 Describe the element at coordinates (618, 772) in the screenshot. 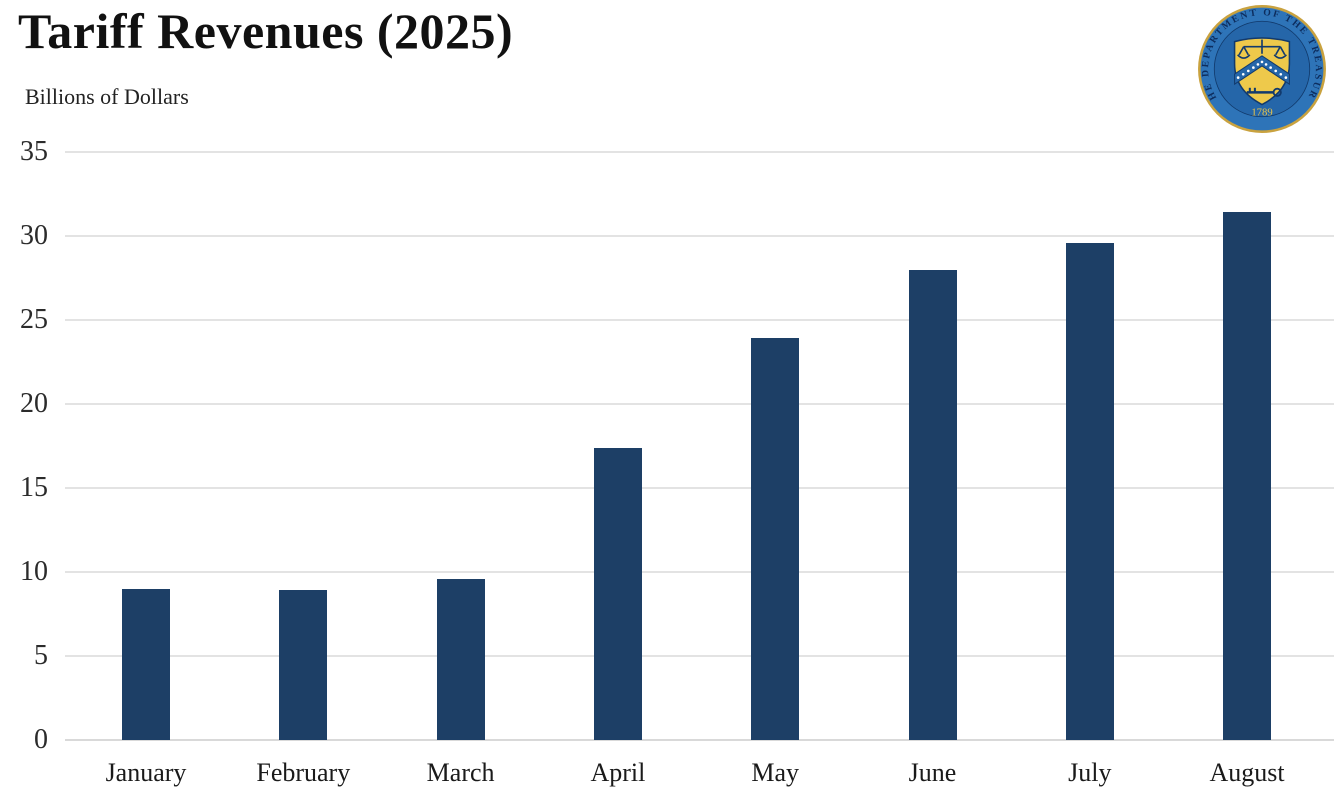

I see `x-axis-label-april: April` at that location.